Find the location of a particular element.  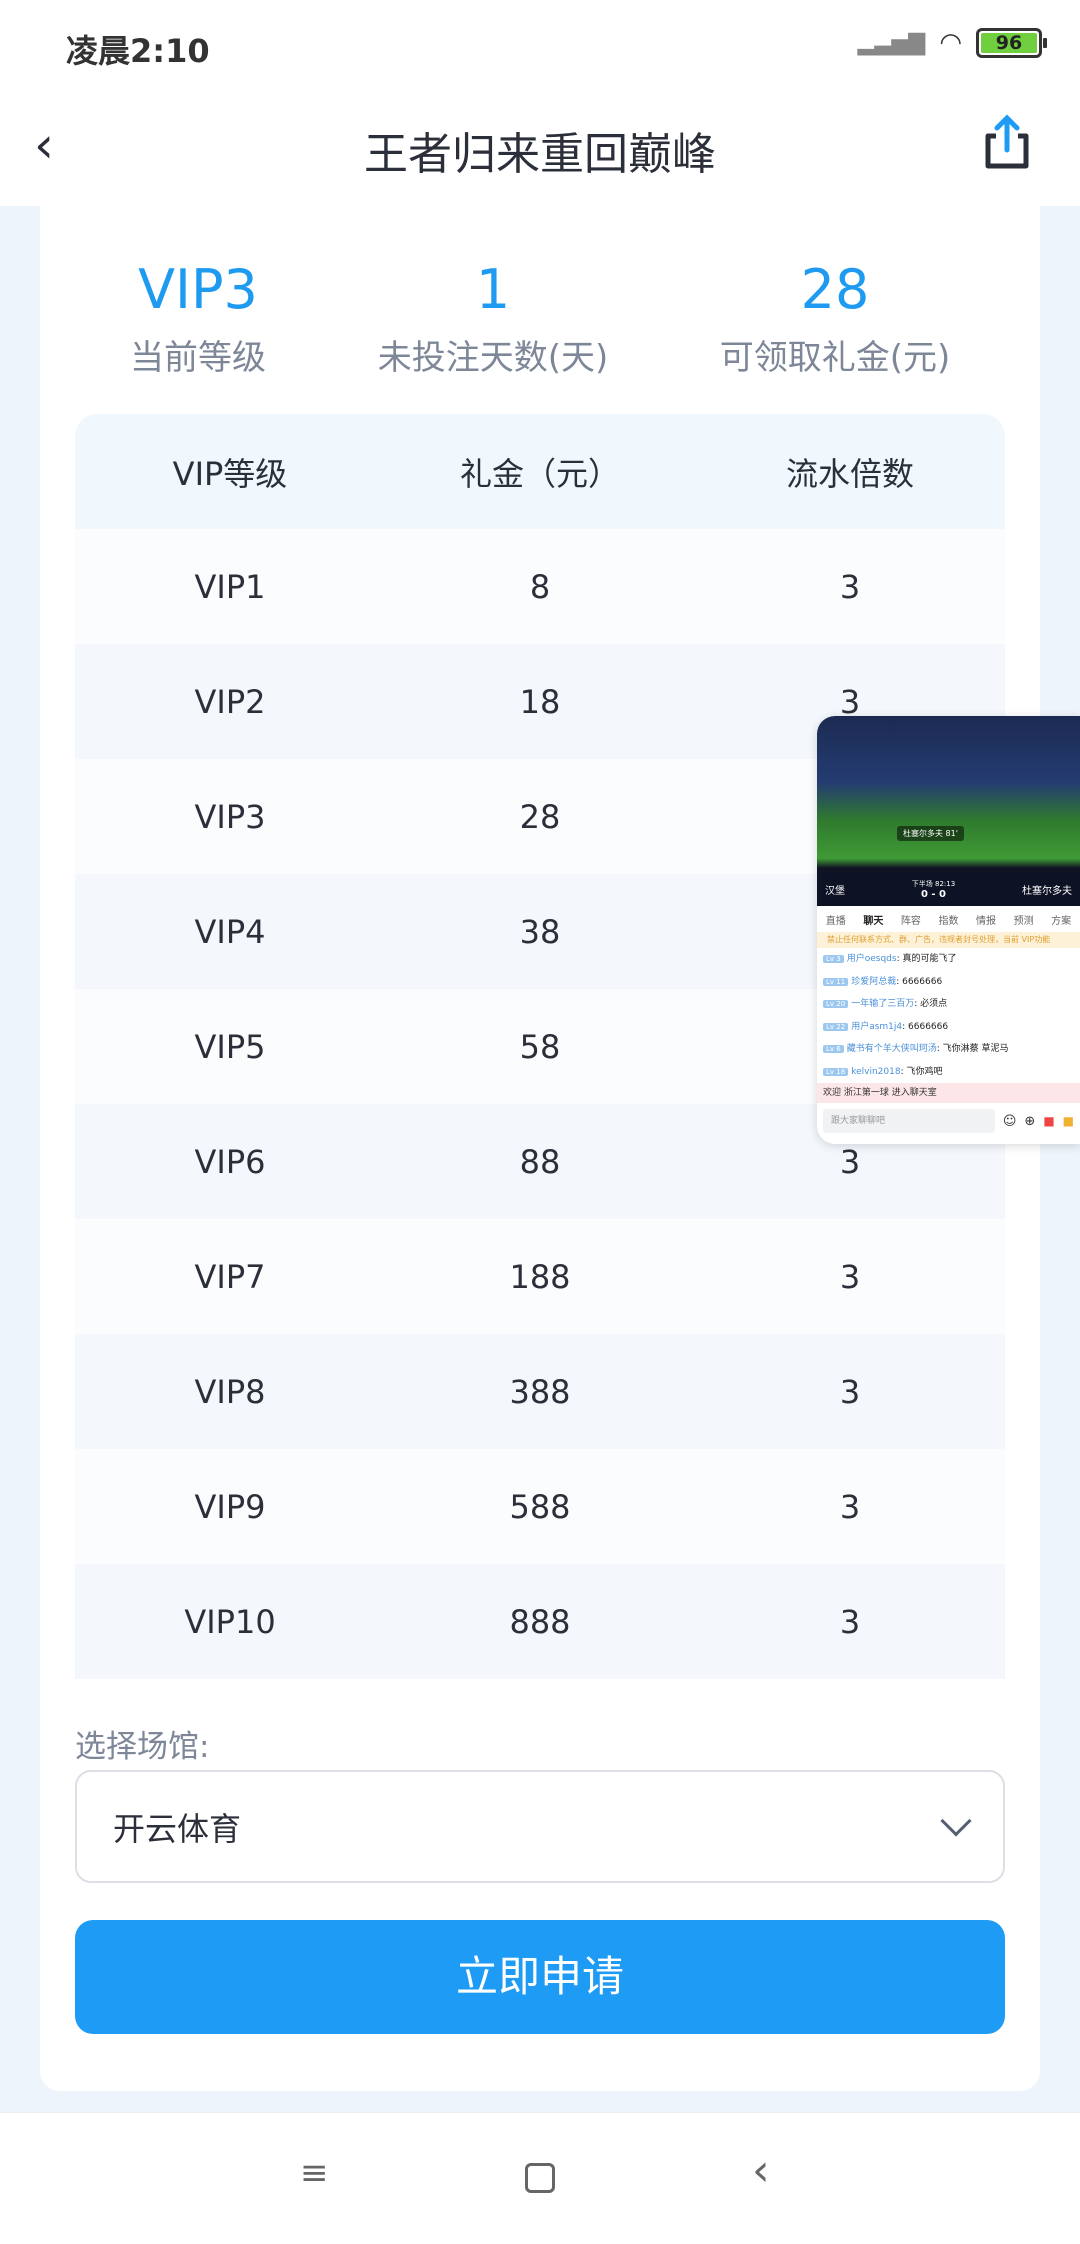

table-cell: 38 is located at coordinates (540, 931).